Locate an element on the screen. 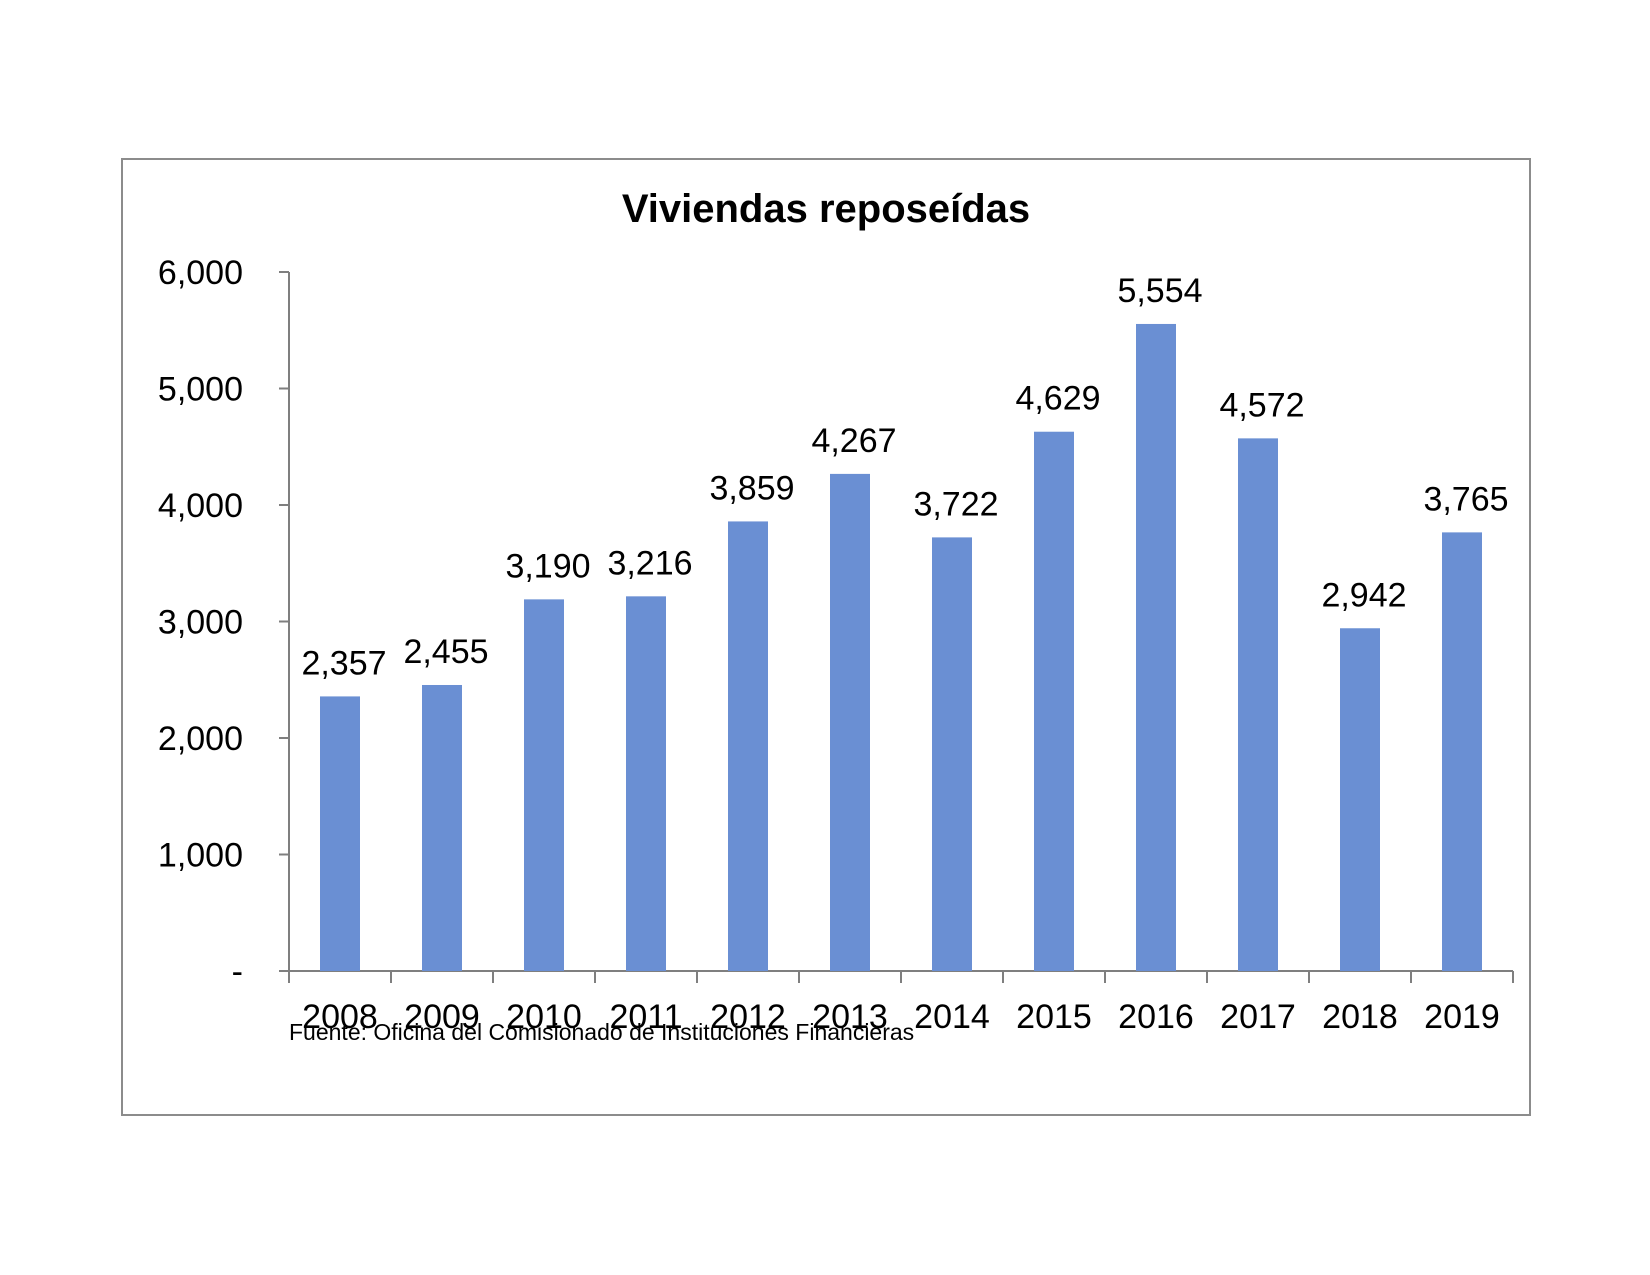 Image resolution: width=1650 pixels, height=1275 pixels. y-tick-label: - is located at coordinates (237, 972).